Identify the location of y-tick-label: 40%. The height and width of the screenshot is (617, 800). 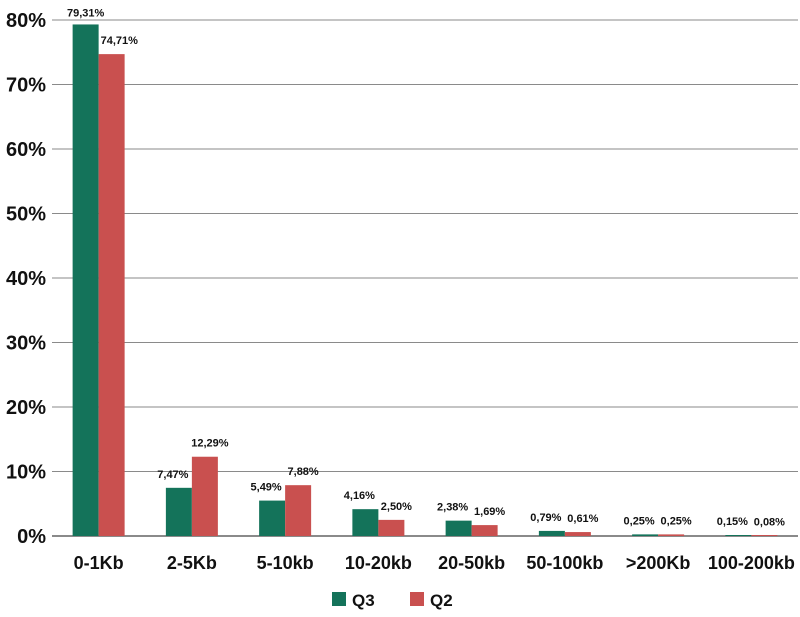
(26, 279).